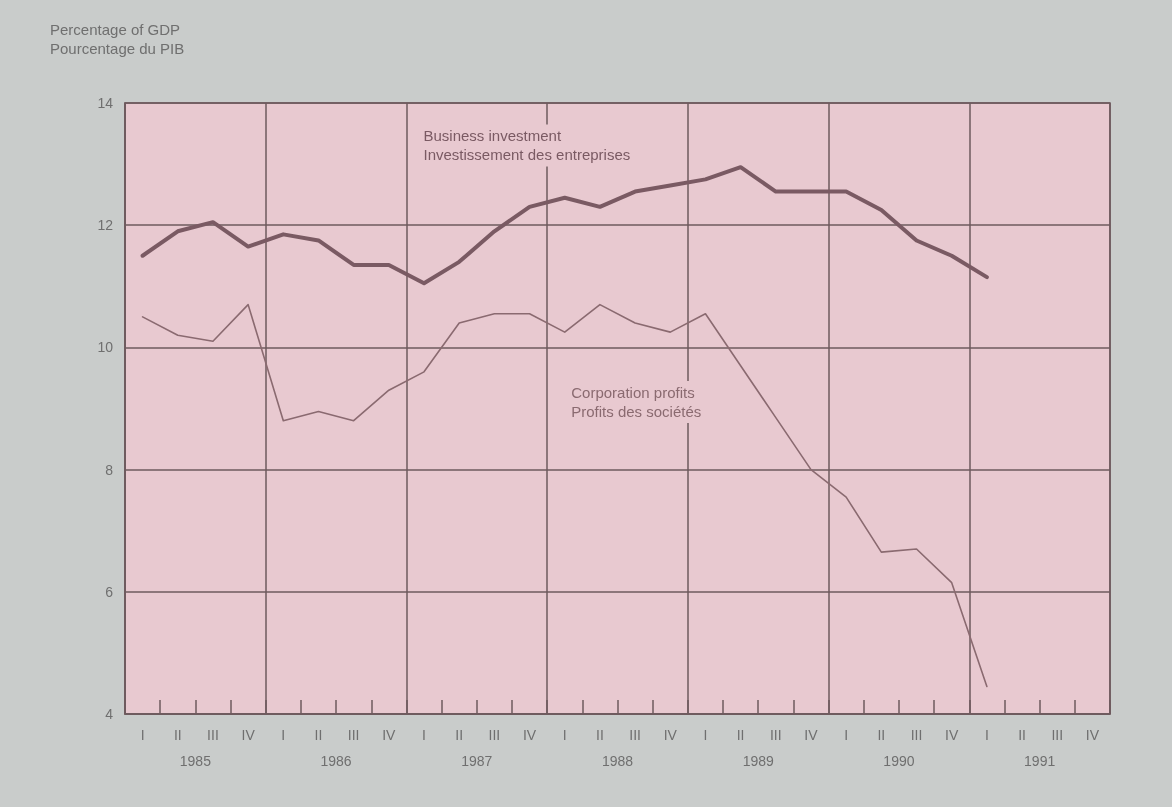 The width and height of the screenshot is (1172, 807). What do you see at coordinates (899, 761) in the screenshot?
I see `text: 1990` at bounding box center [899, 761].